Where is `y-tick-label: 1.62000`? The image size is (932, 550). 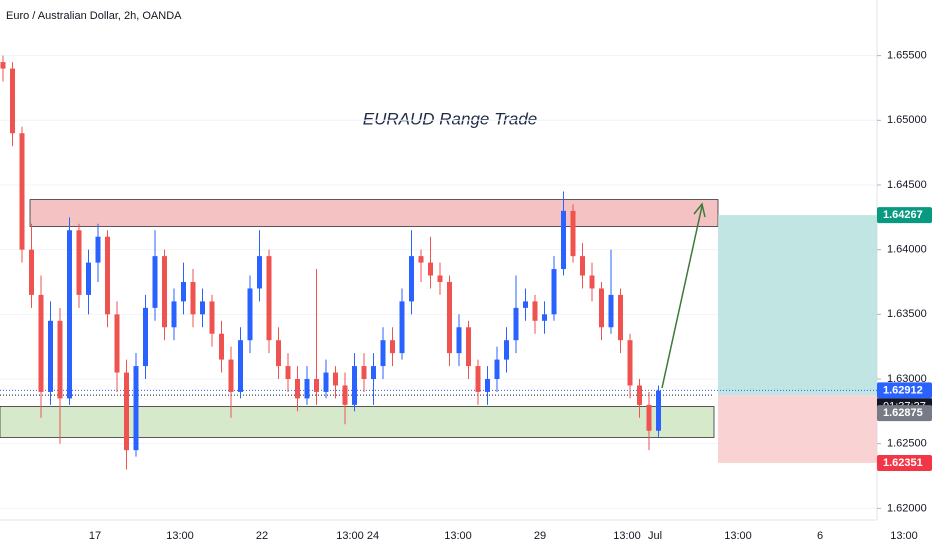 y-tick-label: 1.62000 is located at coordinates (907, 508).